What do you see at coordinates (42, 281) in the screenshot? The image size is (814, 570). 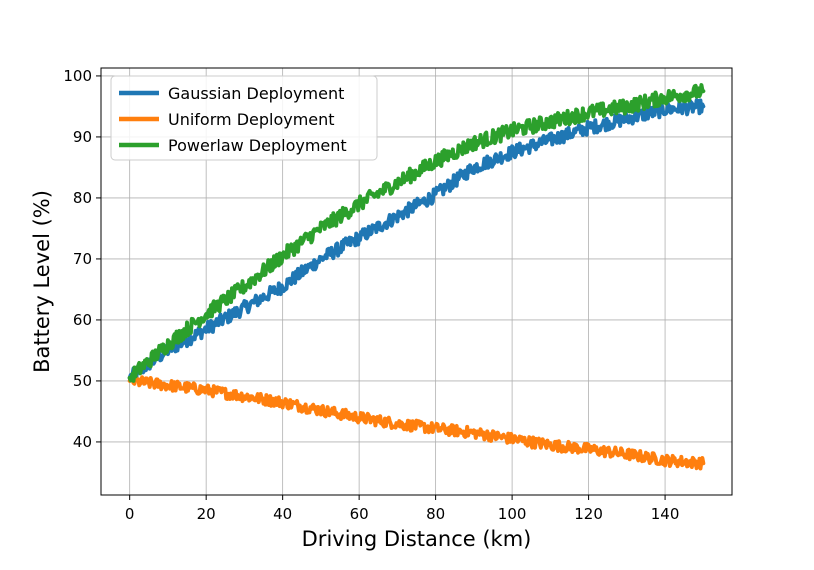 I see `y-axis-label: Battery Level (%)` at bounding box center [42, 281].